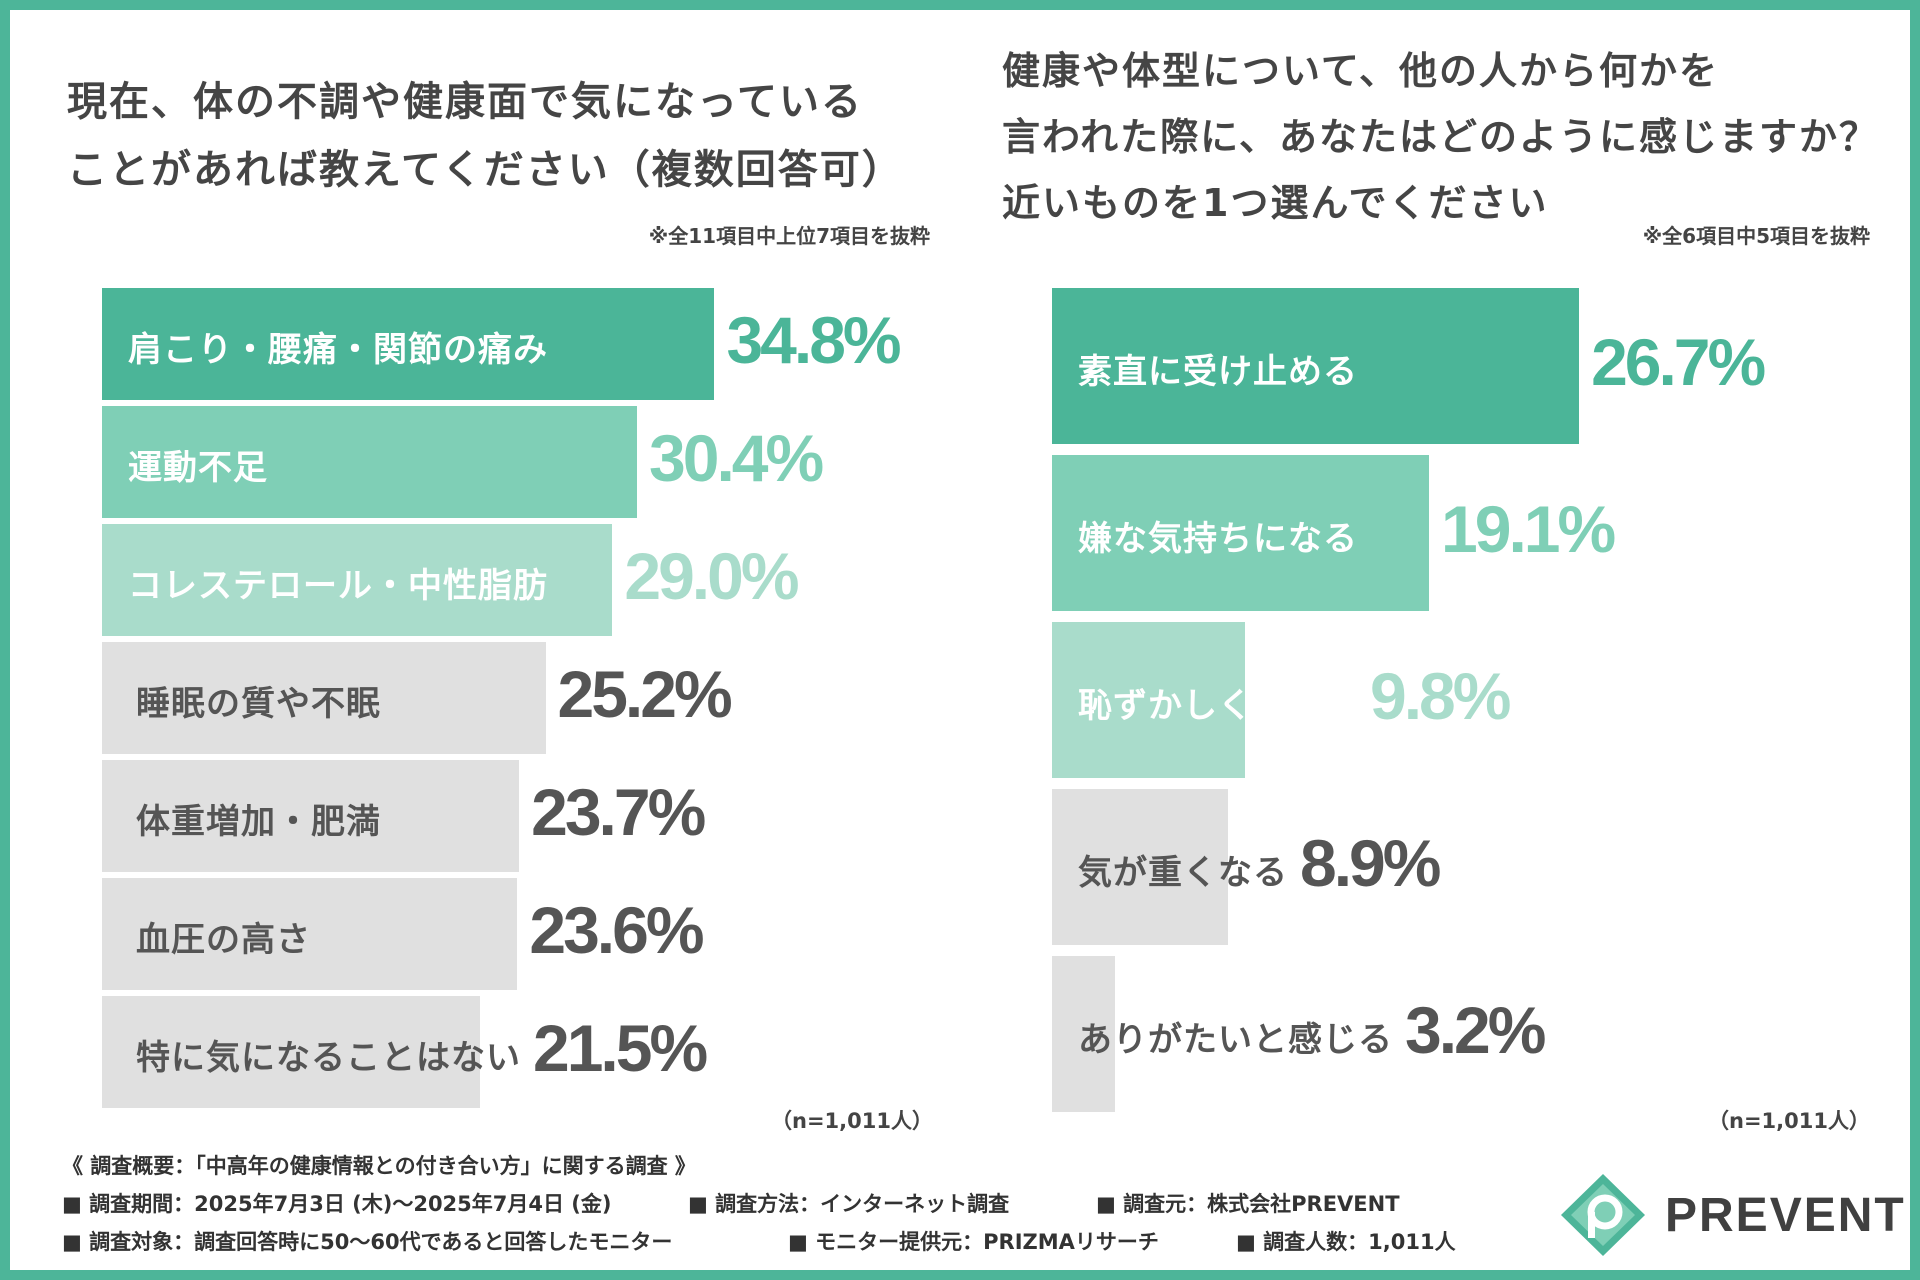 The height and width of the screenshot is (1280, 1920). Describe the element at coordinates (852, 1121) in the screenshot. I see `left-sample-size: （n=1,011人）` at that location.